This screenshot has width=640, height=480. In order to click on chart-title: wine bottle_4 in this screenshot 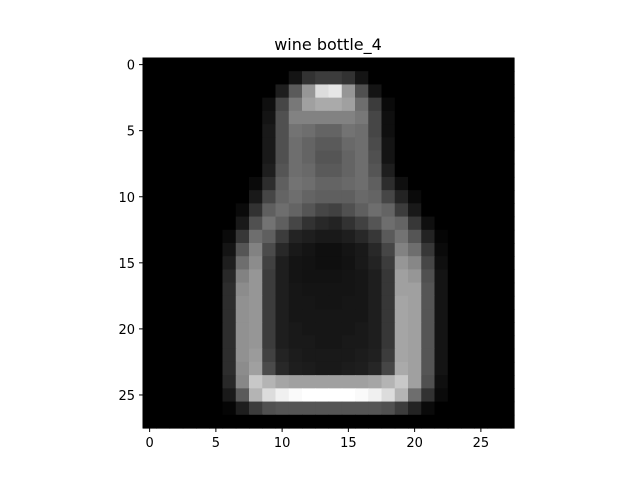, I will do `click(328, 45)`.